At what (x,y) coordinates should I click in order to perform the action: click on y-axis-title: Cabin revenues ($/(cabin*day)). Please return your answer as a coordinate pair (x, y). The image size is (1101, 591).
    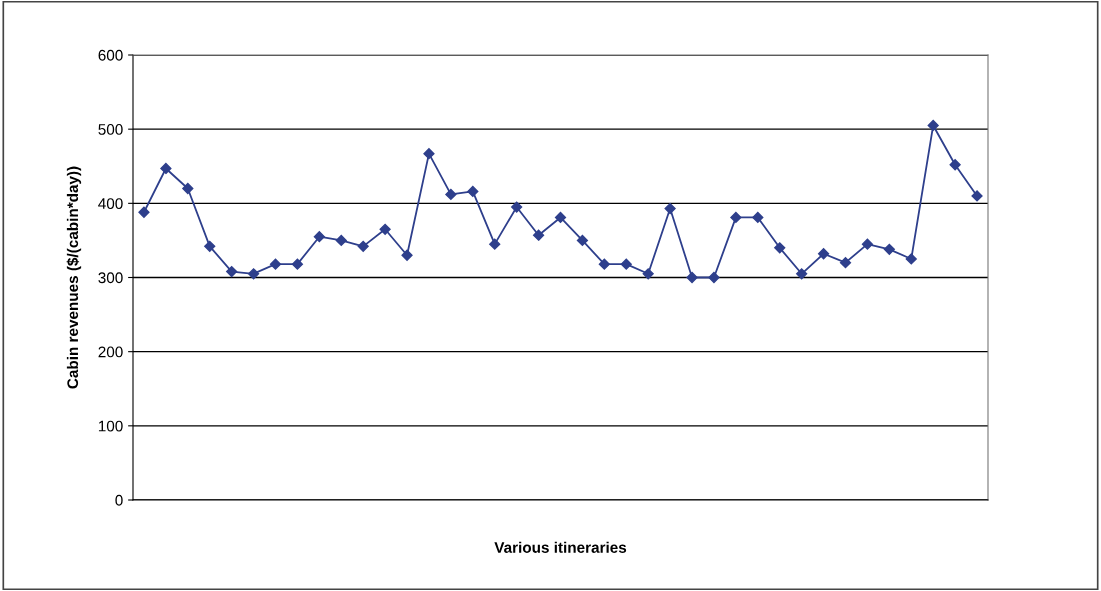
    Looking at the image, I should click on (74, 277).